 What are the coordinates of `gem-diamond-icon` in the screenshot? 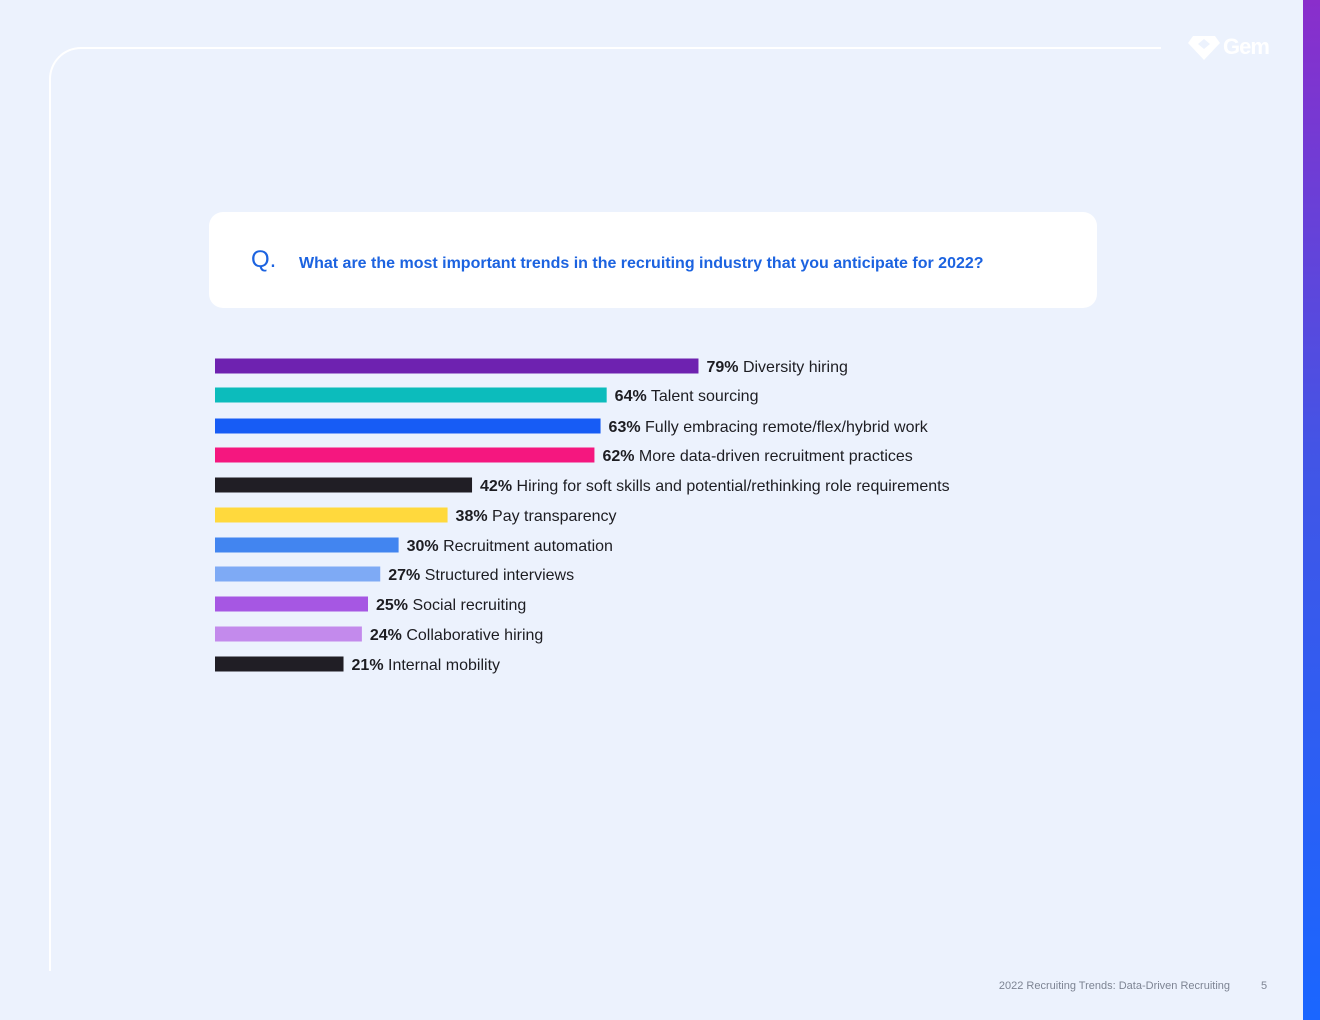 It's located at (1204, 48).